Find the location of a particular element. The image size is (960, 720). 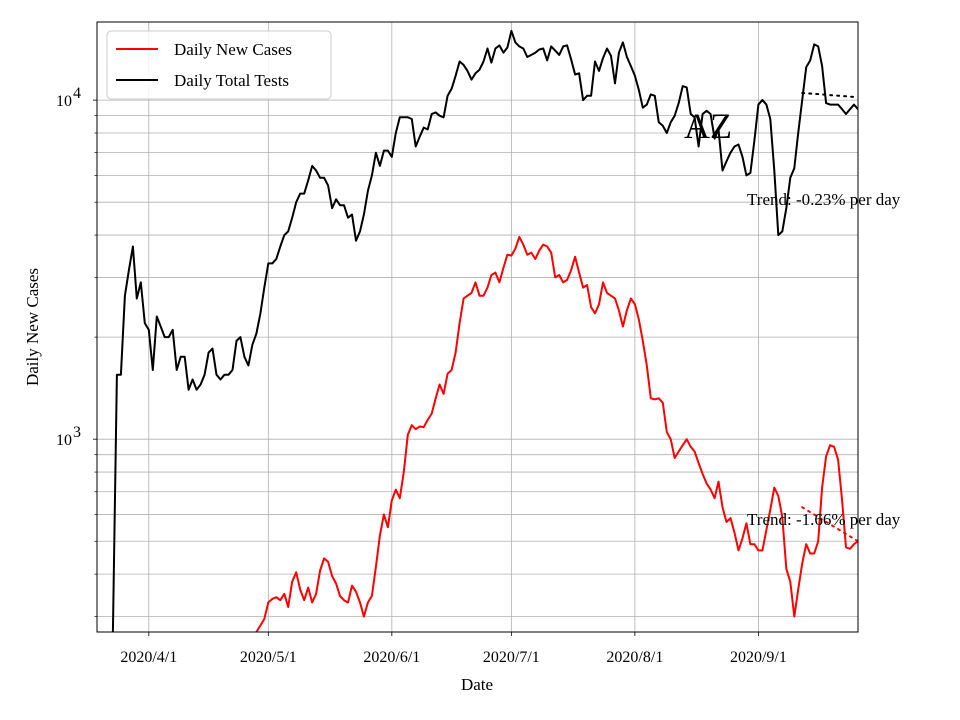

trend-layer is located at coordinates (829, 317).